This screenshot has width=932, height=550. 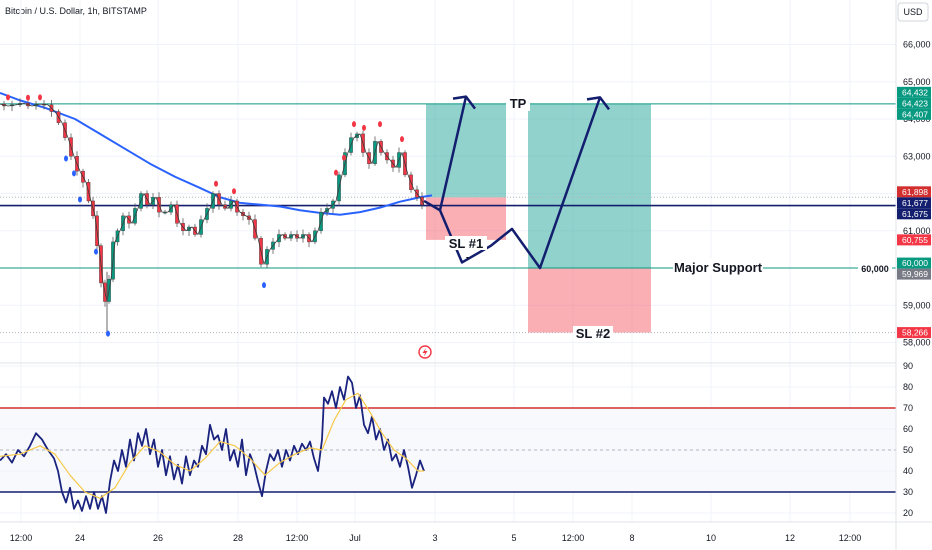 I want to click on lightning-icon, so click(x=425, y=352).